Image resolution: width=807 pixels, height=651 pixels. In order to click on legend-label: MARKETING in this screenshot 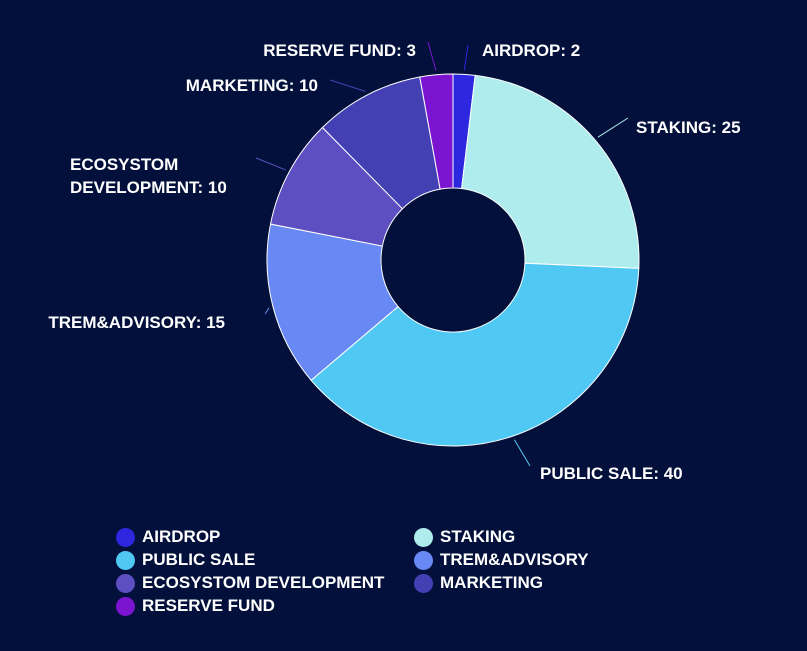, I will do `click(491, 583)`.